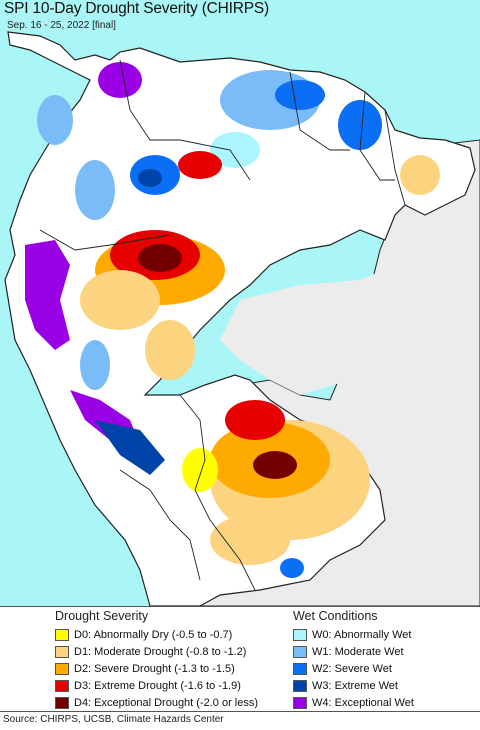  Describe the element at coordinates (136, 8) in the screenshot. I see `map-title: SPI 10-Day Drought Severity (CHIRPS)` at that location.